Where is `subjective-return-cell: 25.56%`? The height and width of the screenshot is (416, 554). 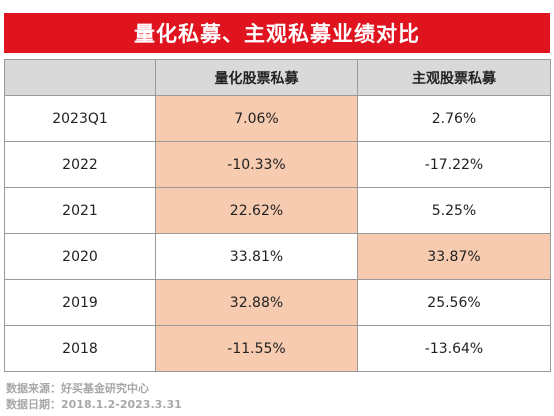
subjective-return-cell: 25.56% is located at coordinates (454, 302).